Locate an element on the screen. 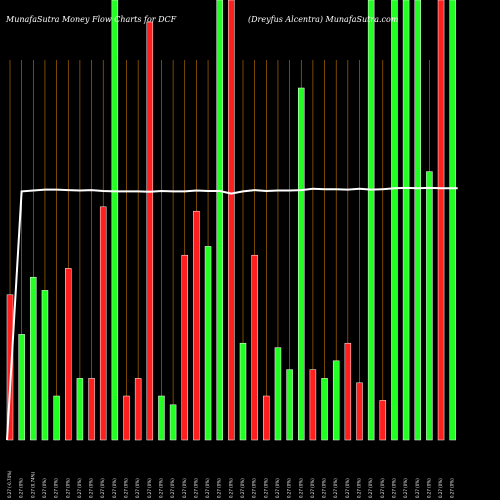 This screenshot has height=500, width=500. x-tick-label: 0.27 (-0.74%) is located at coordinates (9, 484).